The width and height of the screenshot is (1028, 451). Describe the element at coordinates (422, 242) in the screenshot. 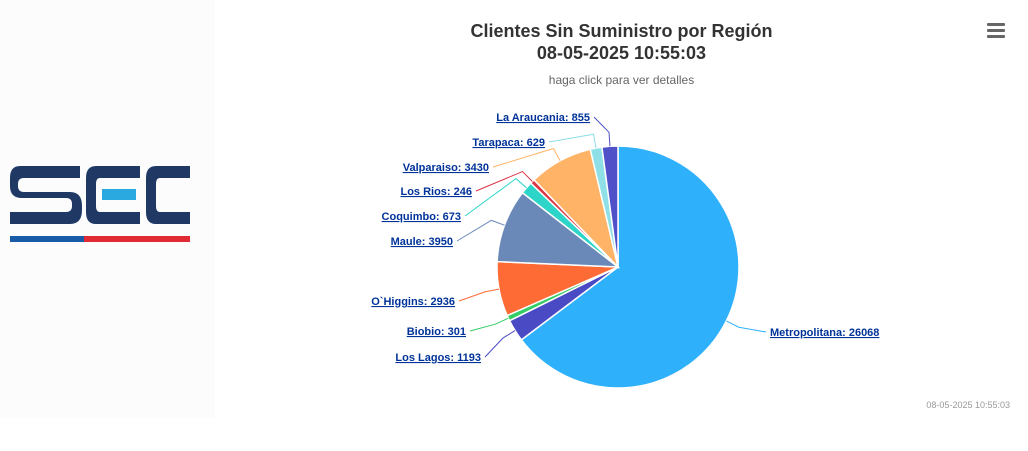

I see `data-label: Maule: 3950` at that location.